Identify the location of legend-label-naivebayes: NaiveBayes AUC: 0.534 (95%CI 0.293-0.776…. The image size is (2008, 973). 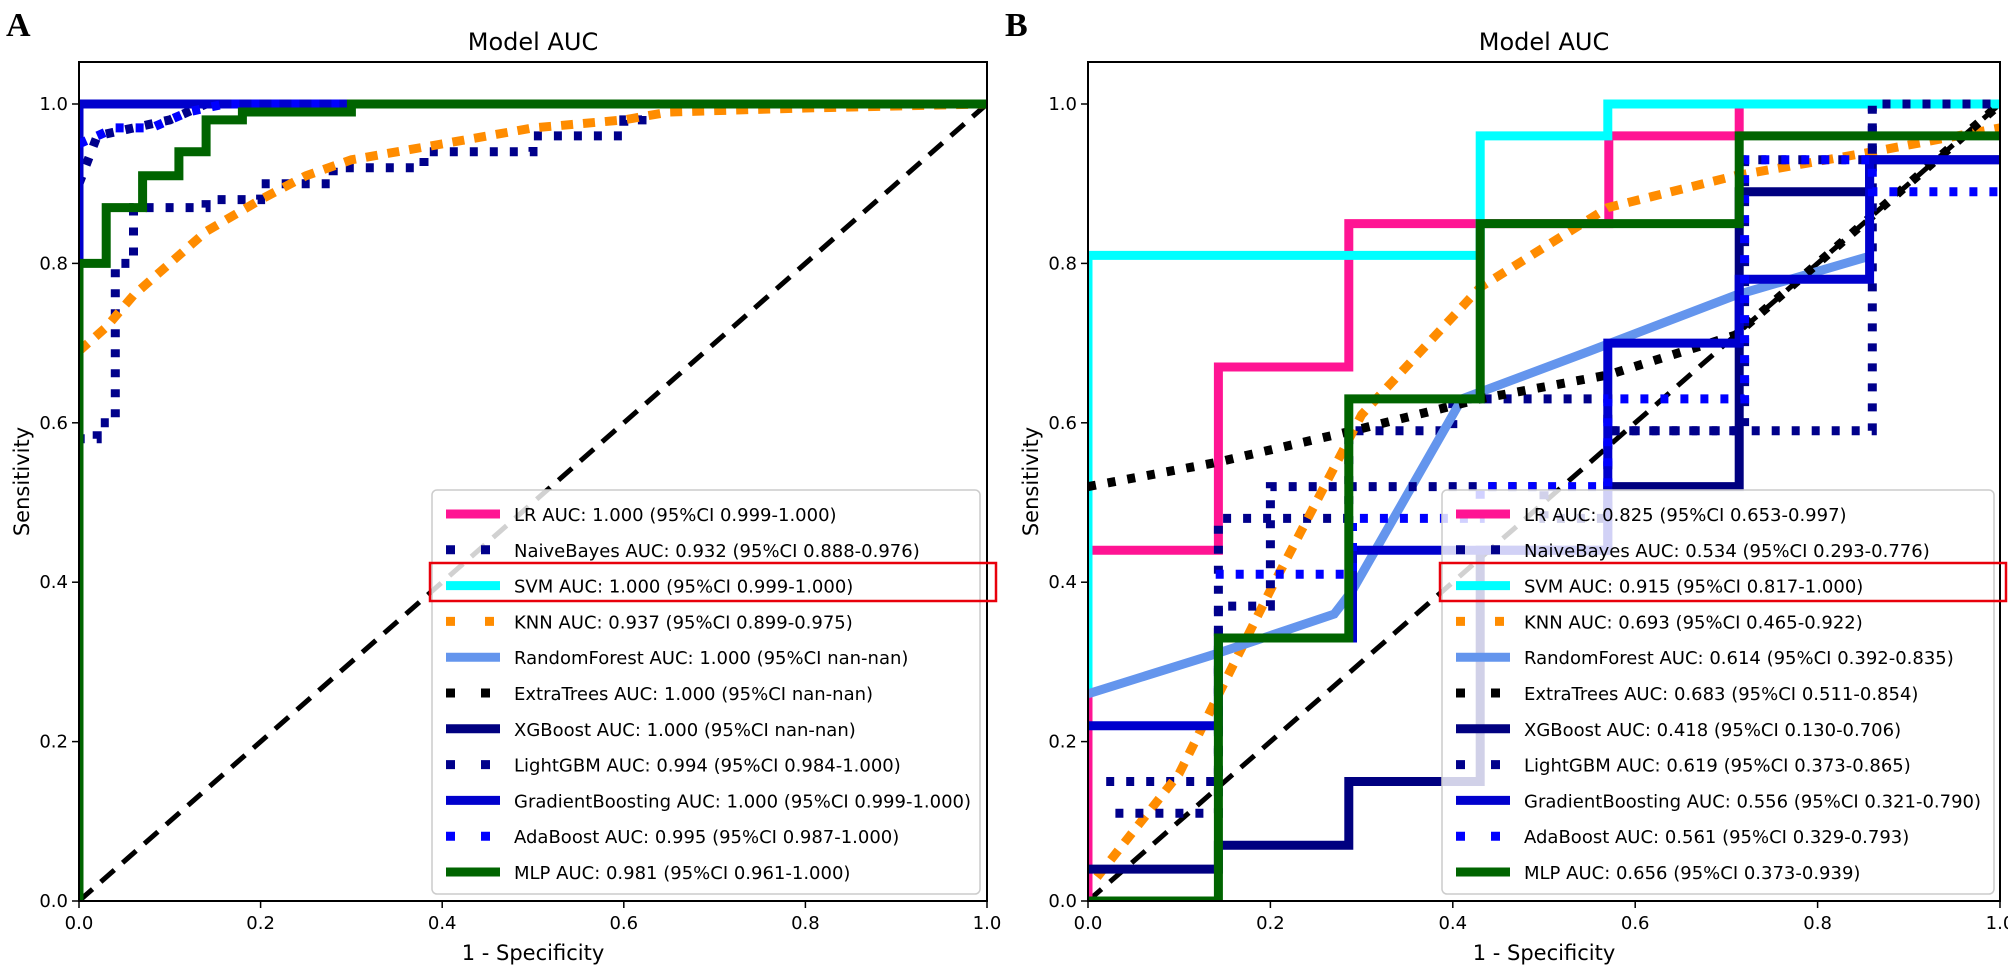
(1727, 551).